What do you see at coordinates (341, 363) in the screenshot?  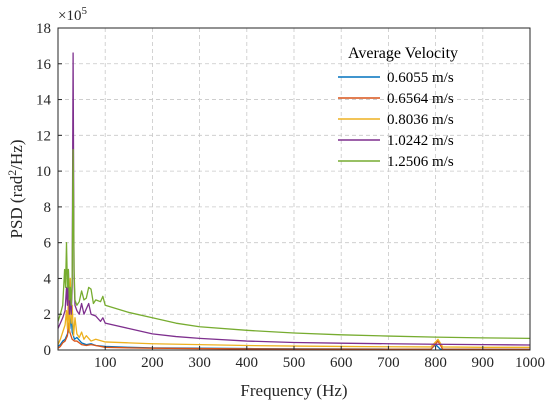 I see `x-tick-label: 600` at bounding box center [341, 363].